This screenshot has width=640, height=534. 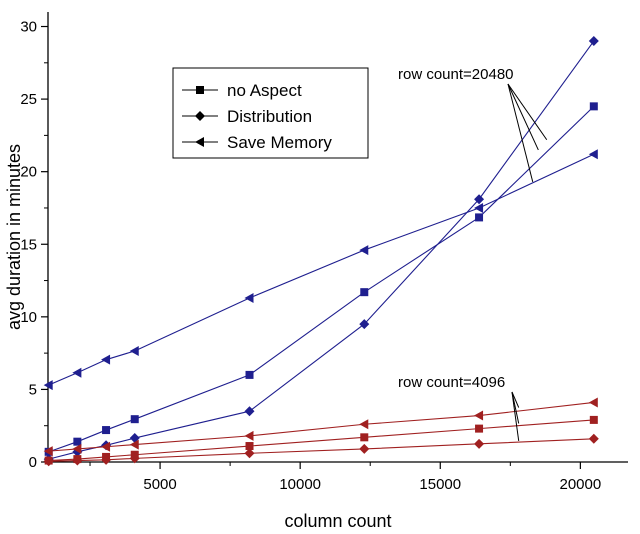 I want to click on legend: no Aspect Distribution Save Memory, so click(x=270, y=113).